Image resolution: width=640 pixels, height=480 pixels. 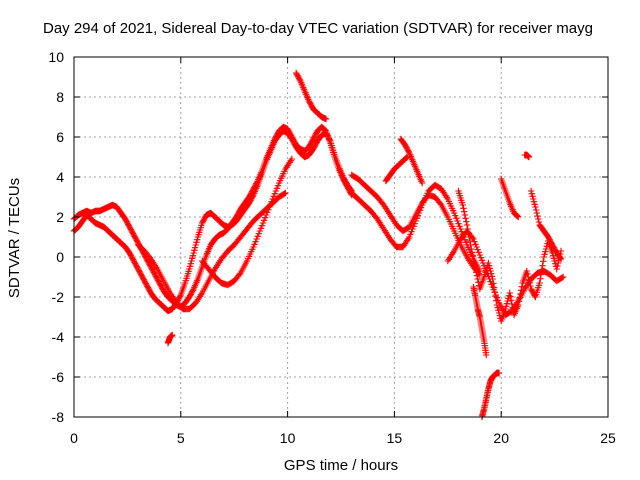 I want to click on x-tick-label: 20, so click(x=501, y=438).